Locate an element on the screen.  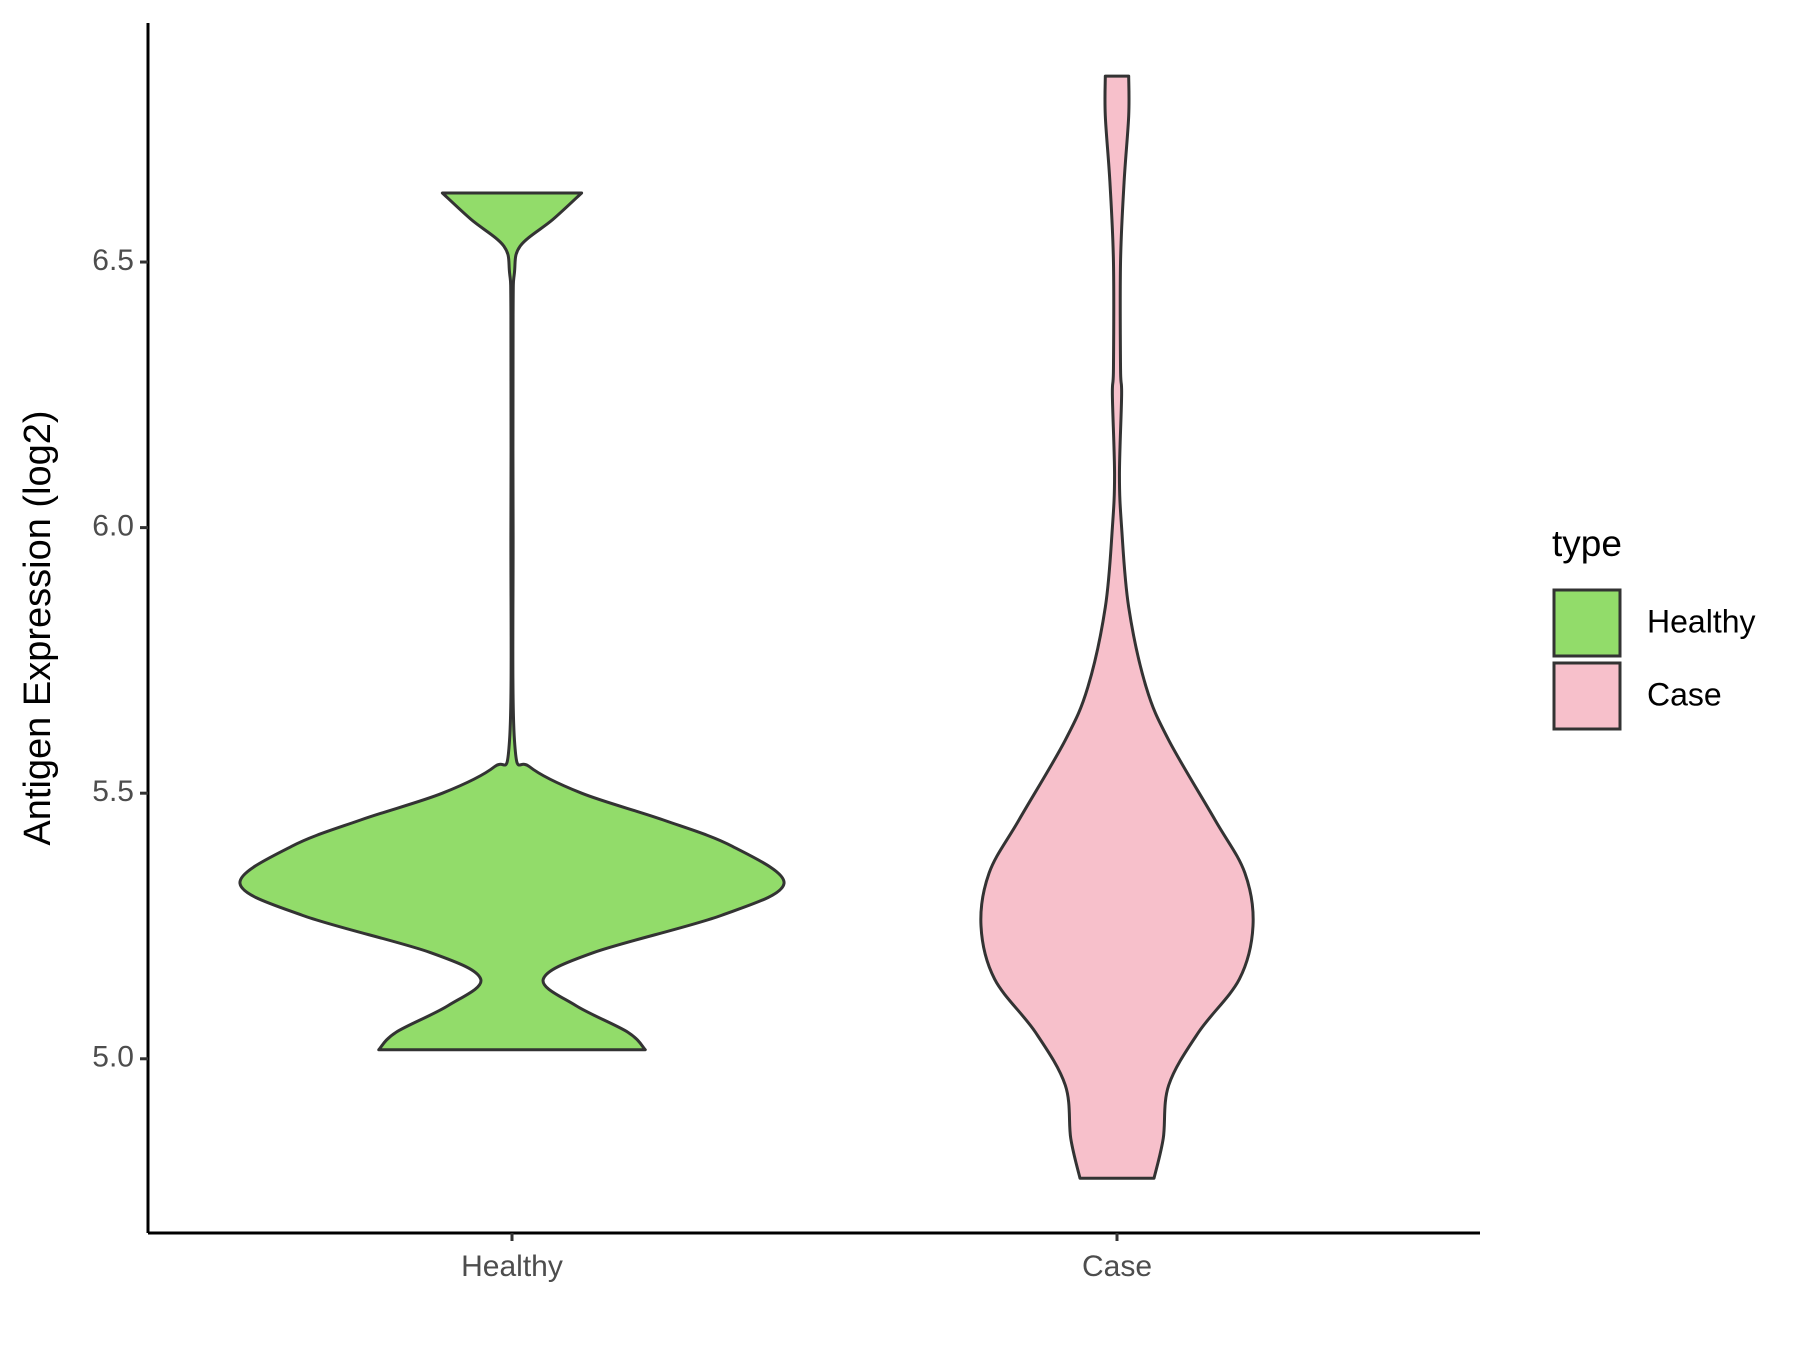
y-axis-title: Antigen Expression (log2) is located at coordinates (38, 627).